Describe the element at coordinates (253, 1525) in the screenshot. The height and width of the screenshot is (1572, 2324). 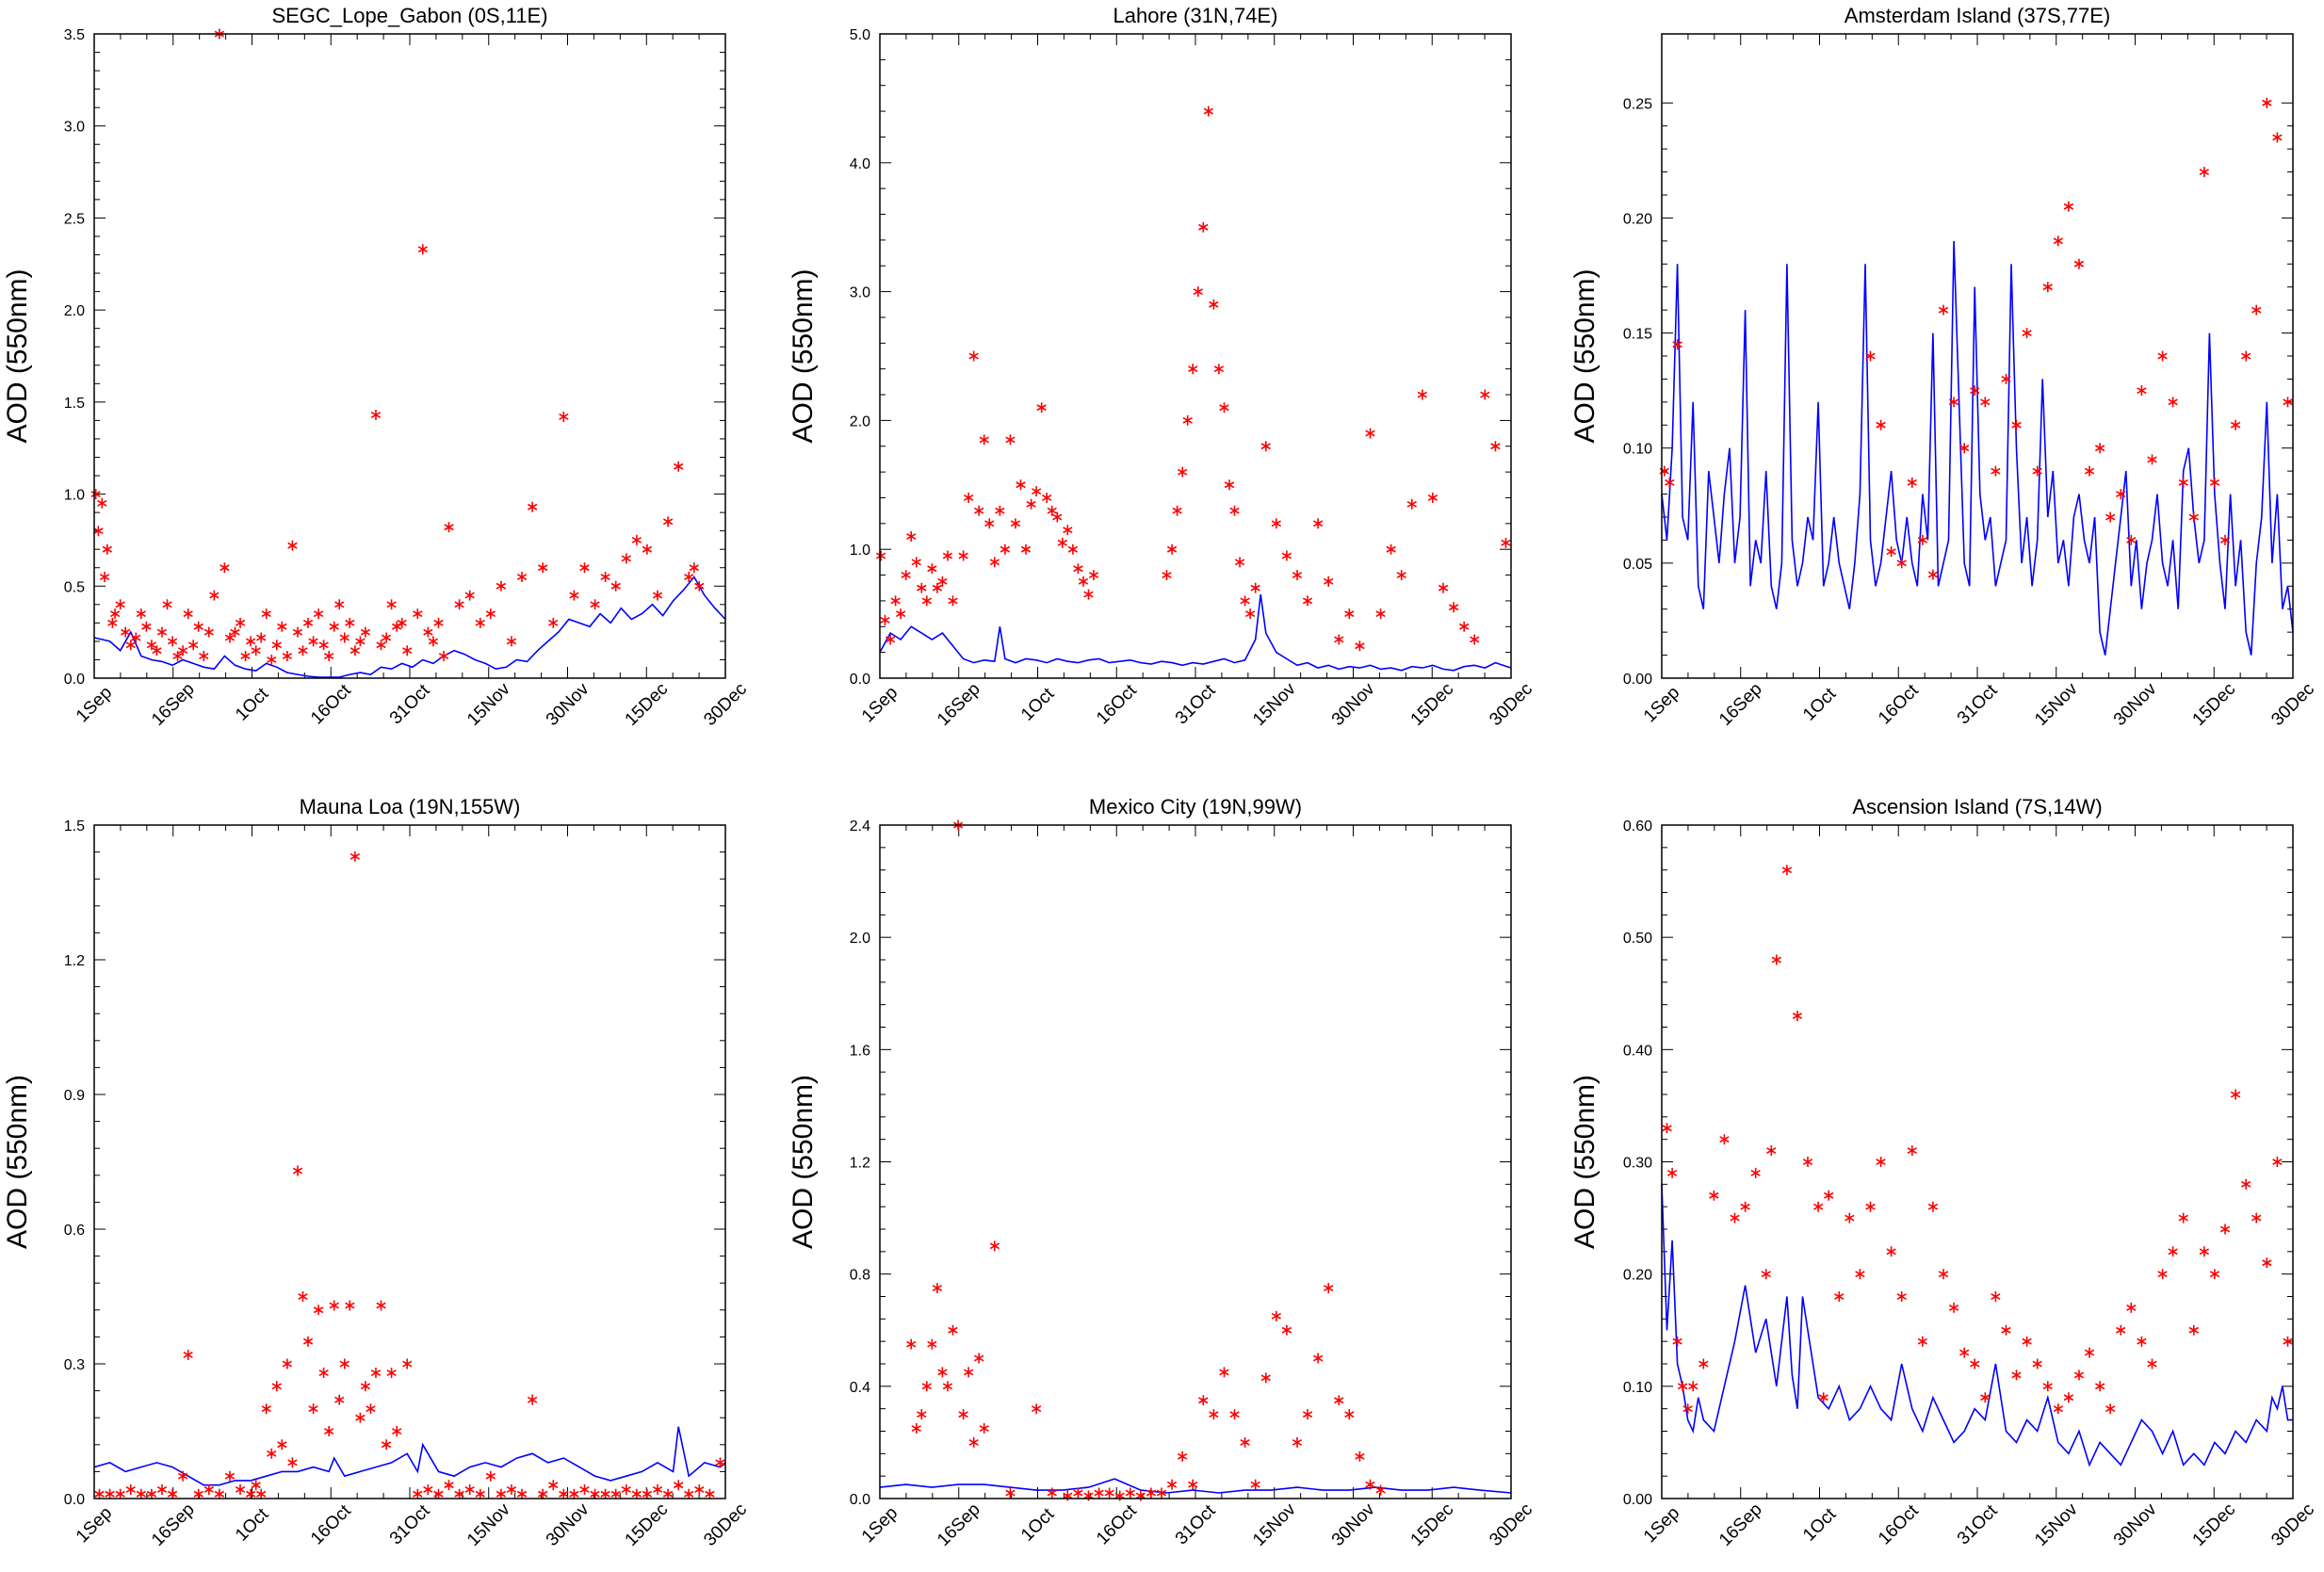
I see `x-tick-label: 1Oct` at that location.